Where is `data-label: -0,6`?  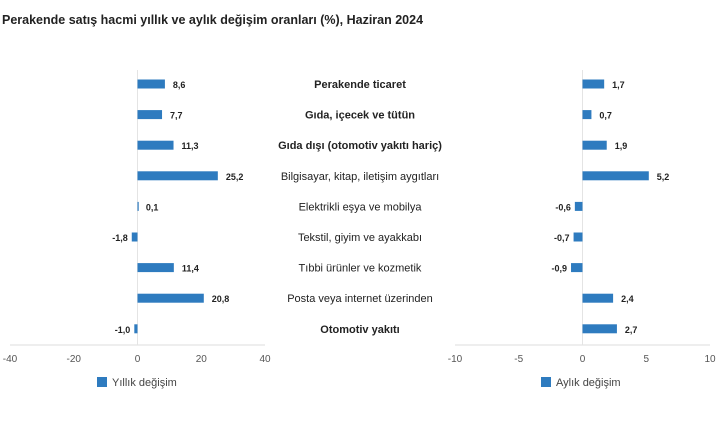 data-label: -0,6 is located at coordinates (563, 207).